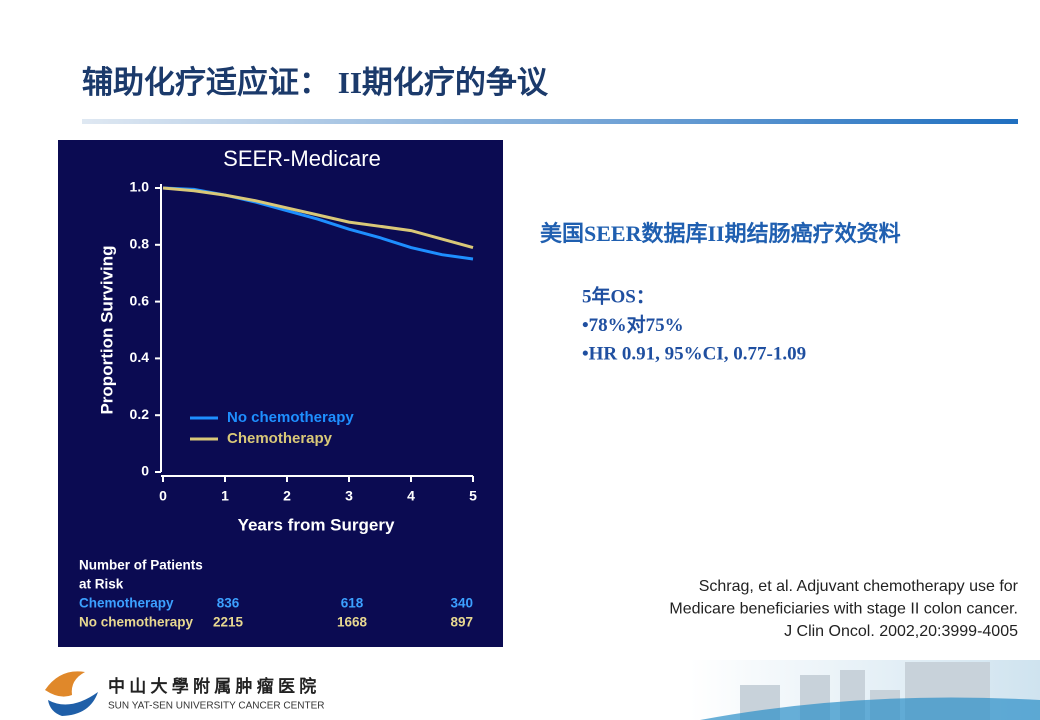 The height and width of the screenshot is (720, 1040). Describe the element at coordinates (694, 353) in the screenshot. I see `bullet: •HR 0.91, 95%CI, 0.77-1.09` at that location.